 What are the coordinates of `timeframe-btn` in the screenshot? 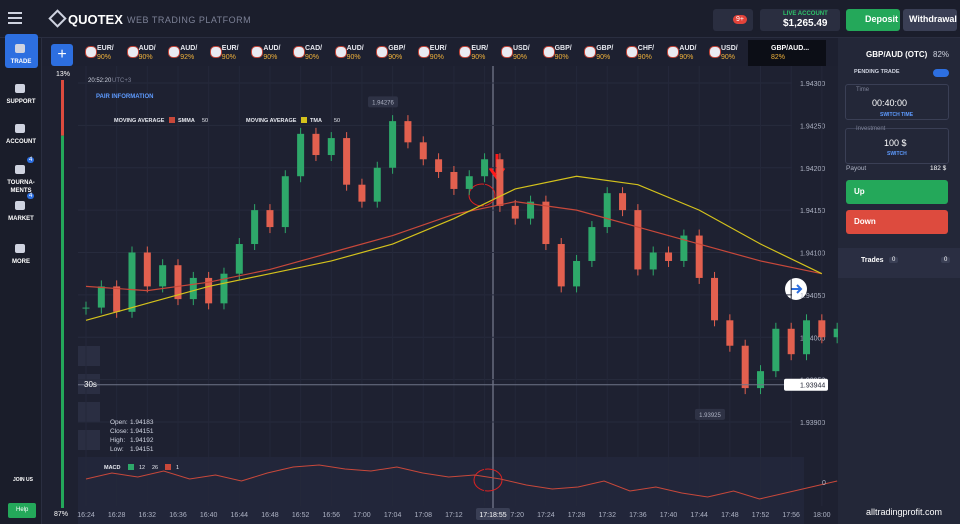 It's located at (89, 384).